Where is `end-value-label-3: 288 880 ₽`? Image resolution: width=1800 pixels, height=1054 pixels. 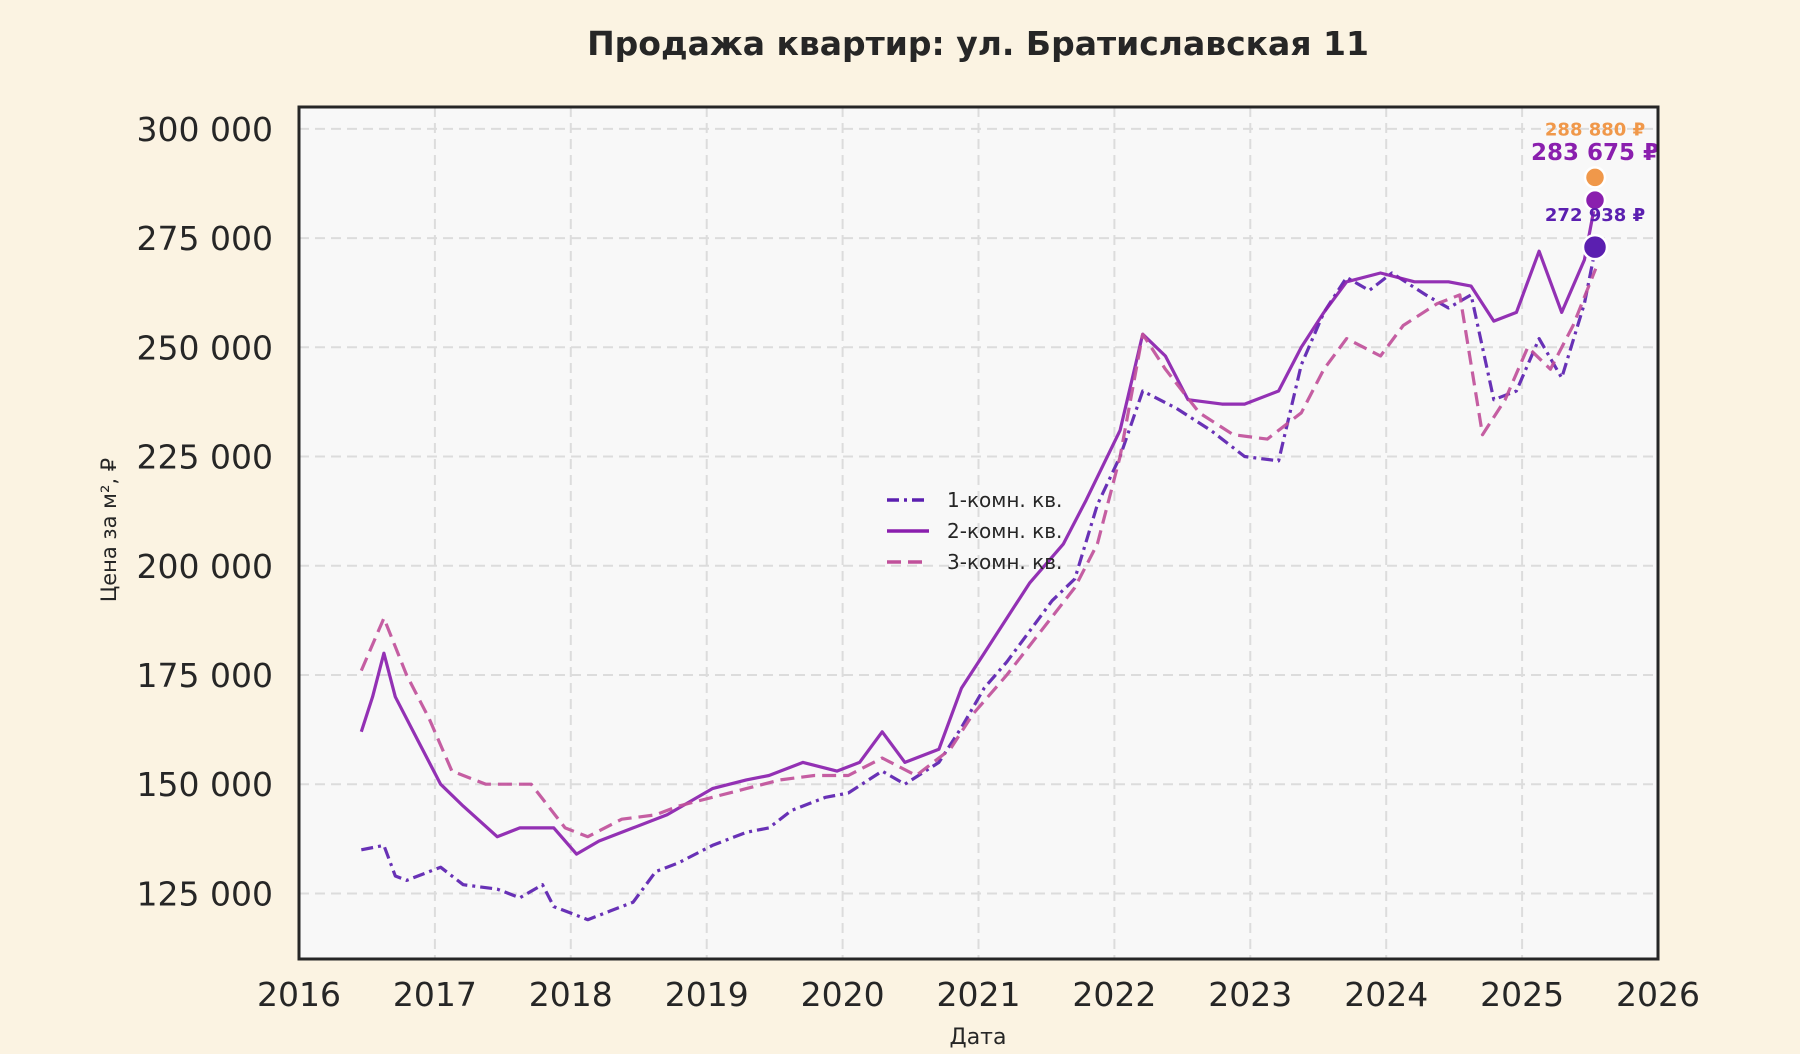 end-value-label-3: 288 880 ₽ is located at coordinates (1595, 129).